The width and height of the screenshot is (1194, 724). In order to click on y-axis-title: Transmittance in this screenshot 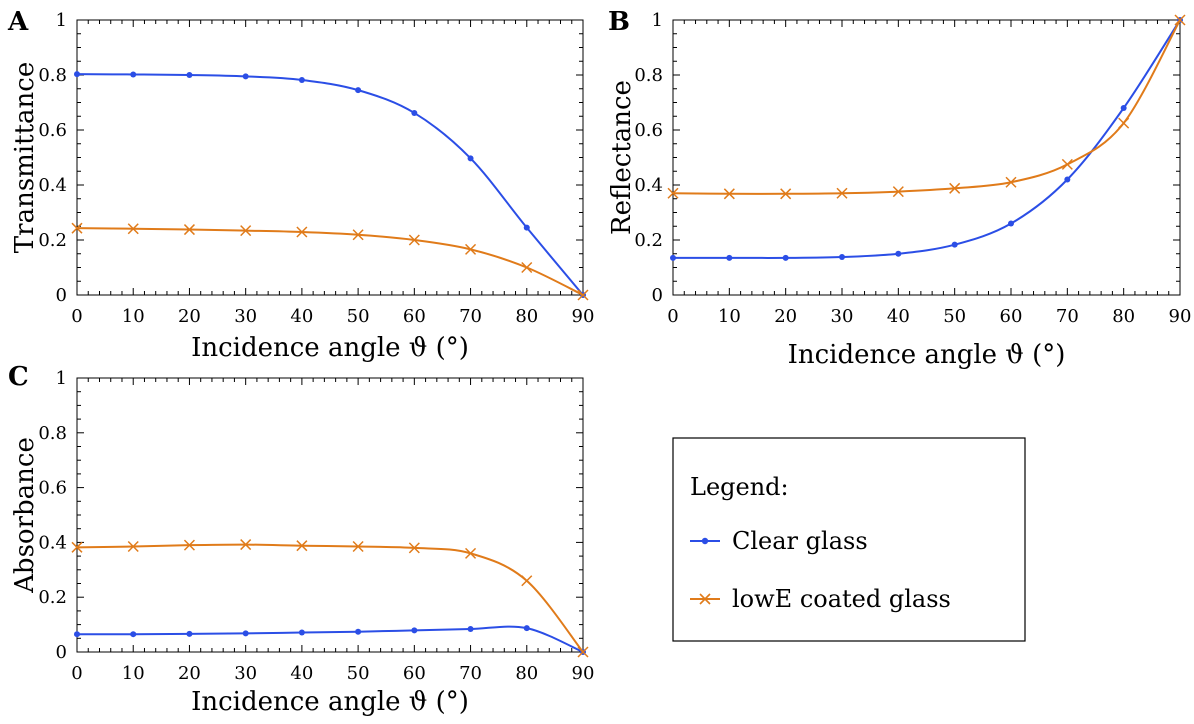, I will do `click(25, 157)`.